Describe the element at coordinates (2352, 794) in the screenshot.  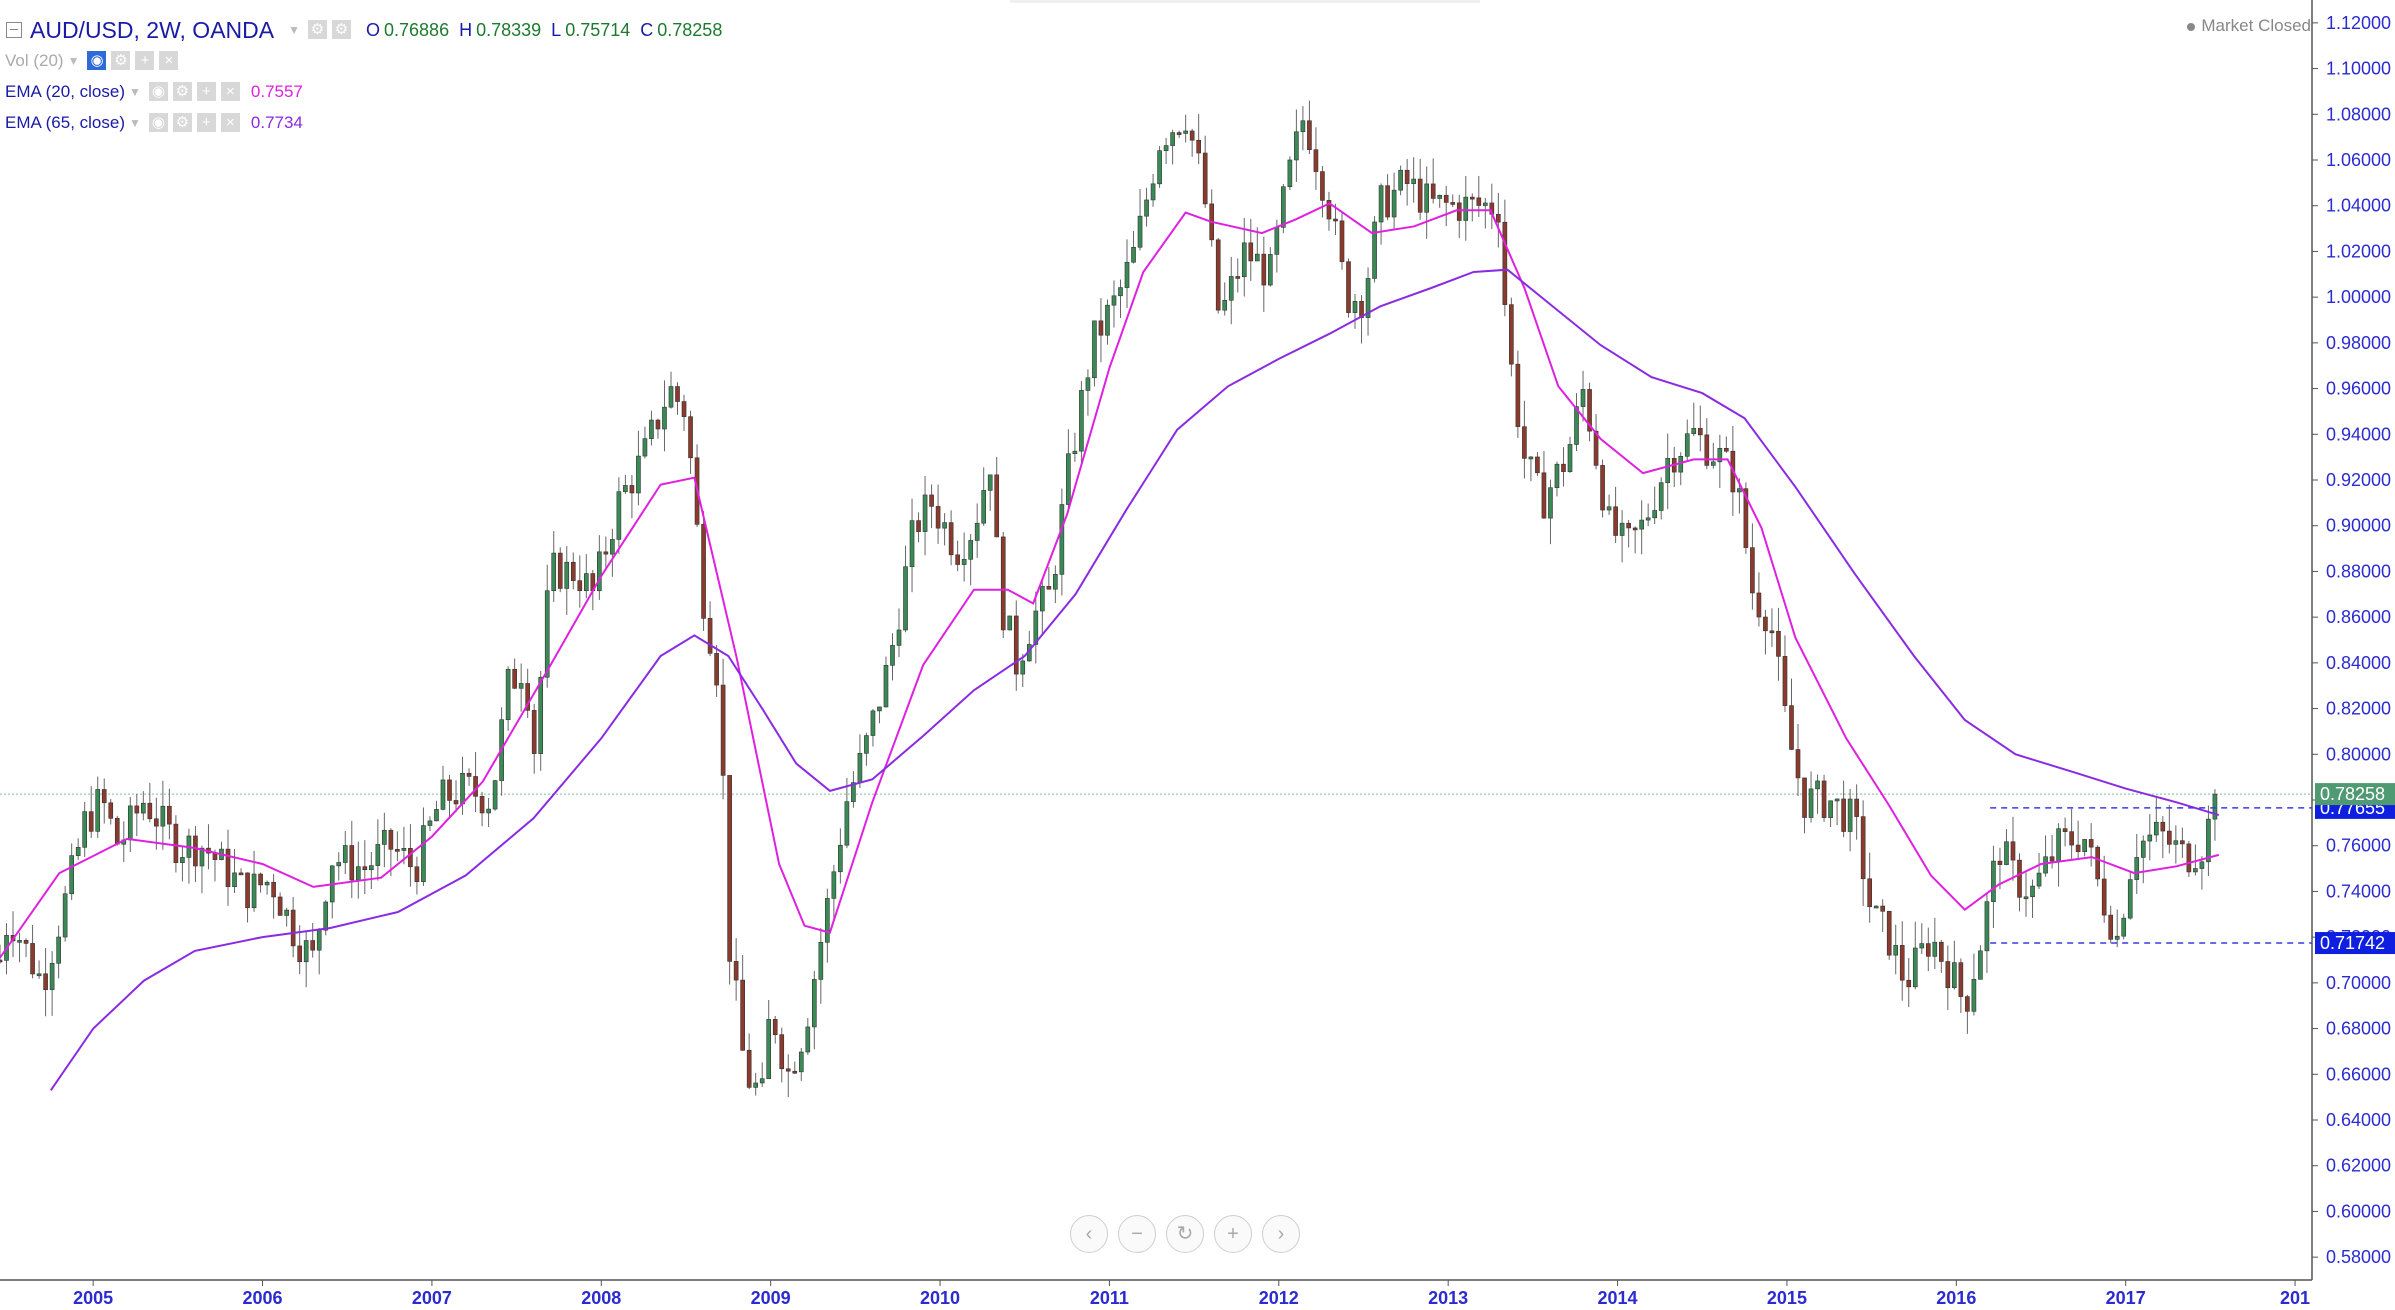
I see `last-price-label: 0.78258` at that location.